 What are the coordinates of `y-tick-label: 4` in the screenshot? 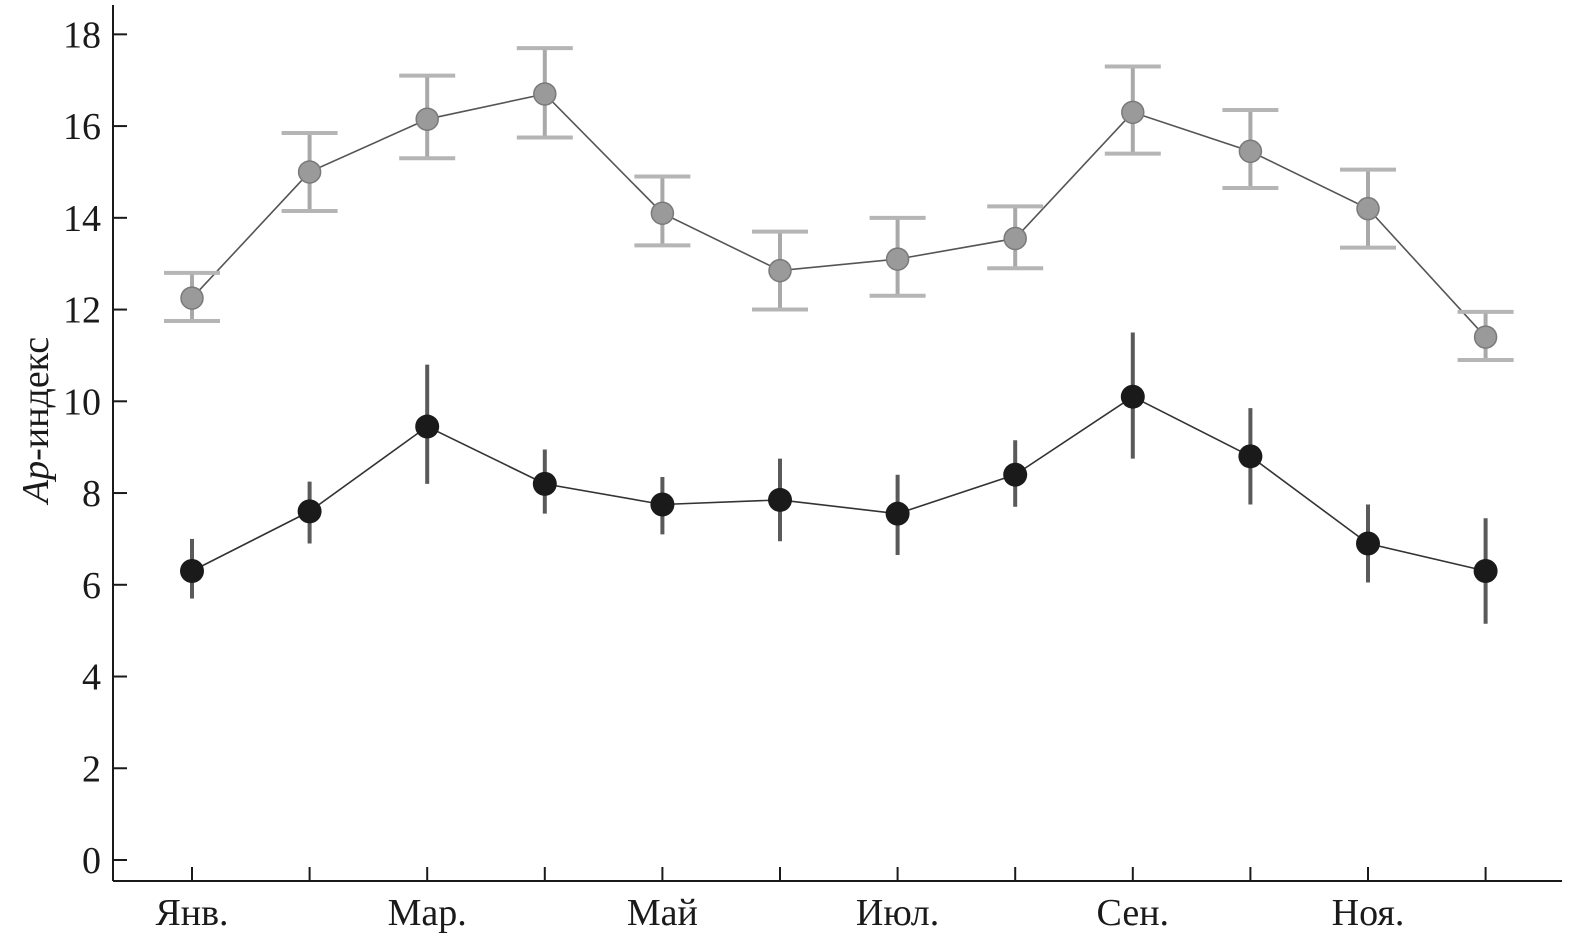 It's located at (91, 678).